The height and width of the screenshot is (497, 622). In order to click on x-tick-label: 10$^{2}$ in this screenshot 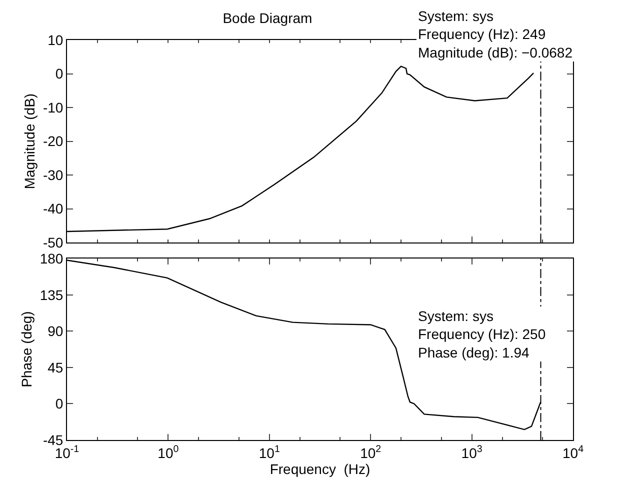, I will do `click(371, 452)`.